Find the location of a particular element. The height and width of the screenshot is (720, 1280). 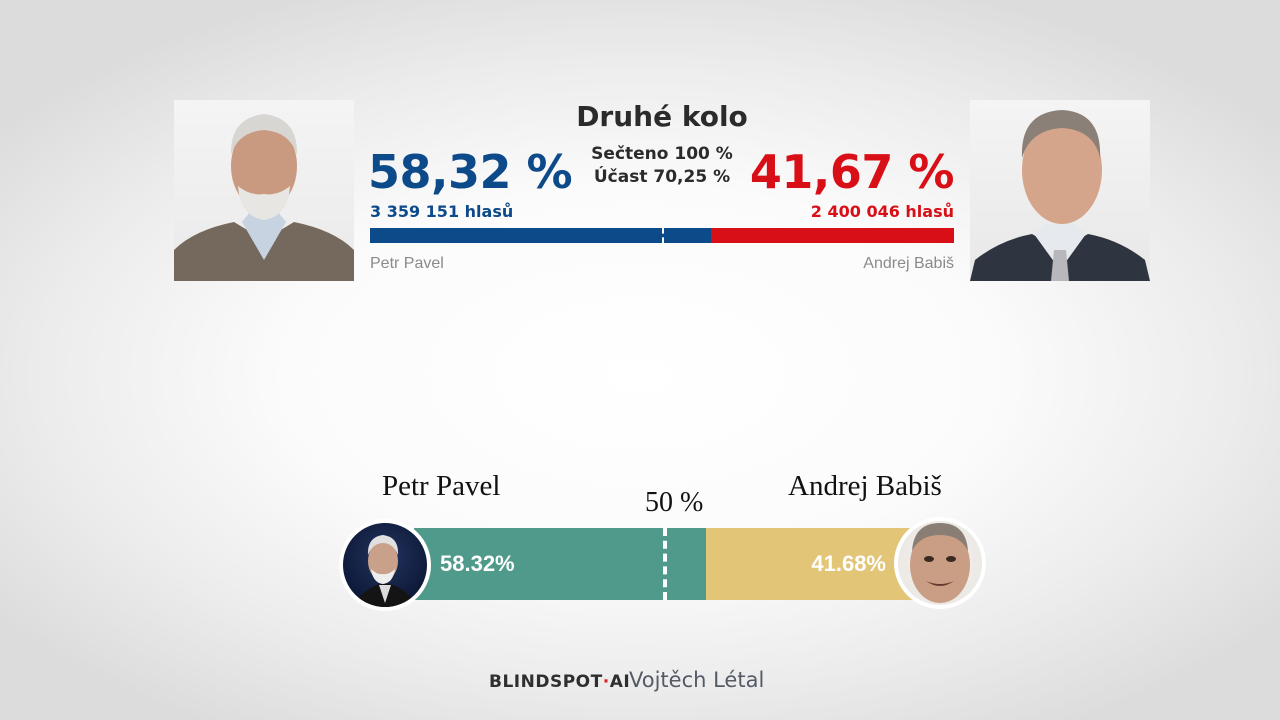

majority-line-top is located at coordinates (663, 235).